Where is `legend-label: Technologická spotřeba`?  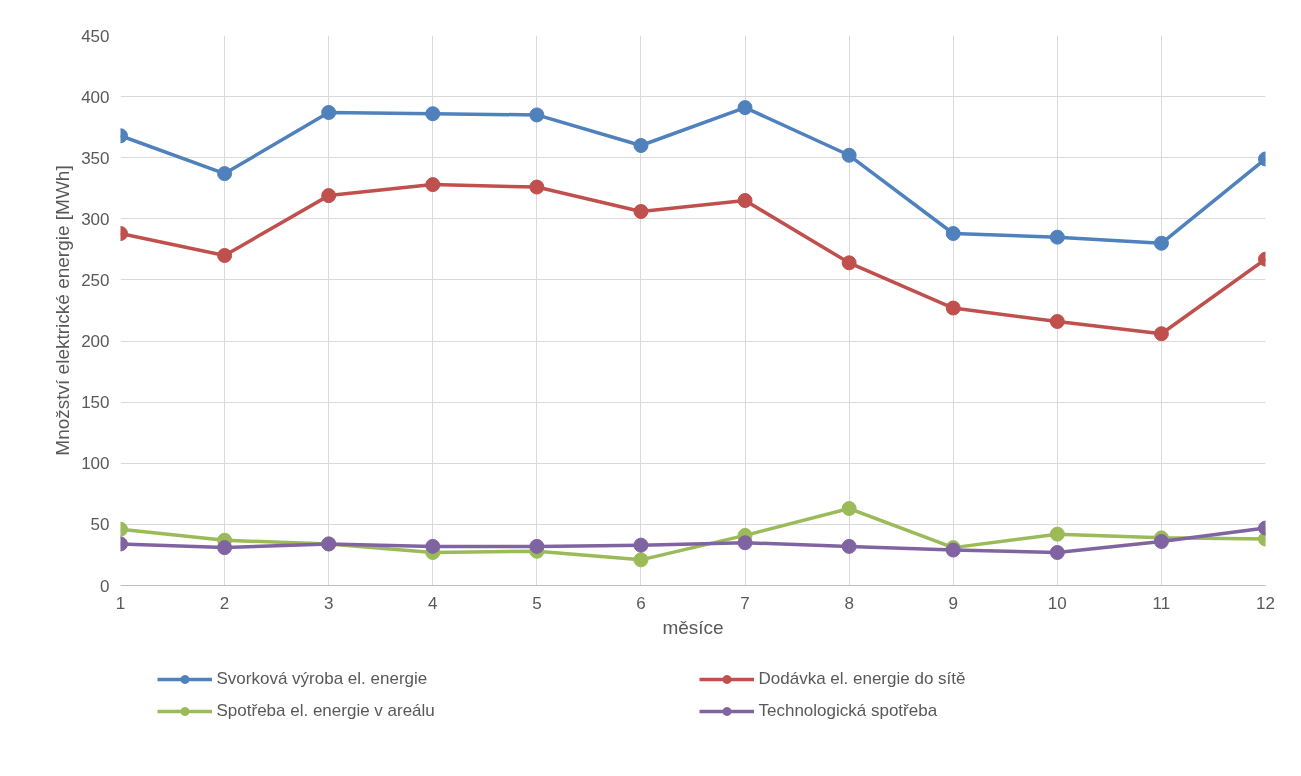
legend-label: Technologická spotřeba is located at coordinates (848, 711).